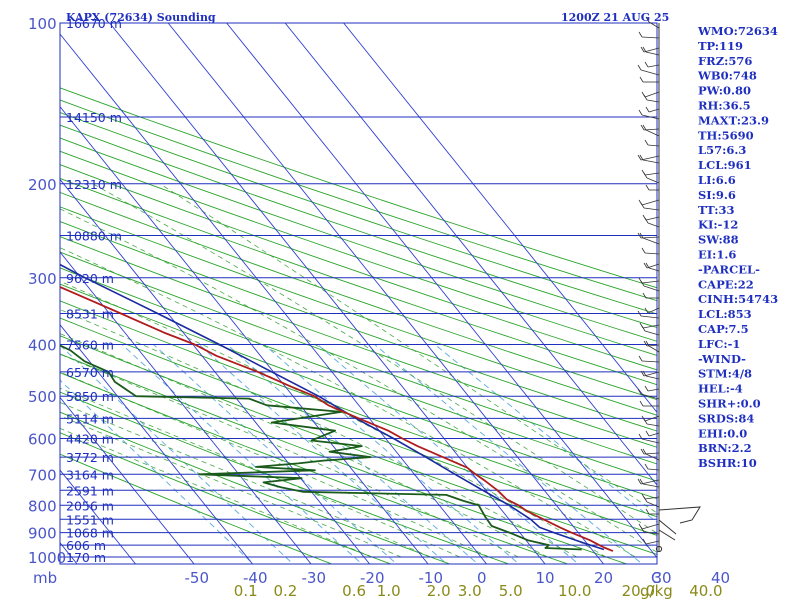  Describe the element at coordinates (42, 185) in the screenshot. I see `pressure-label-200: 200` at that location.